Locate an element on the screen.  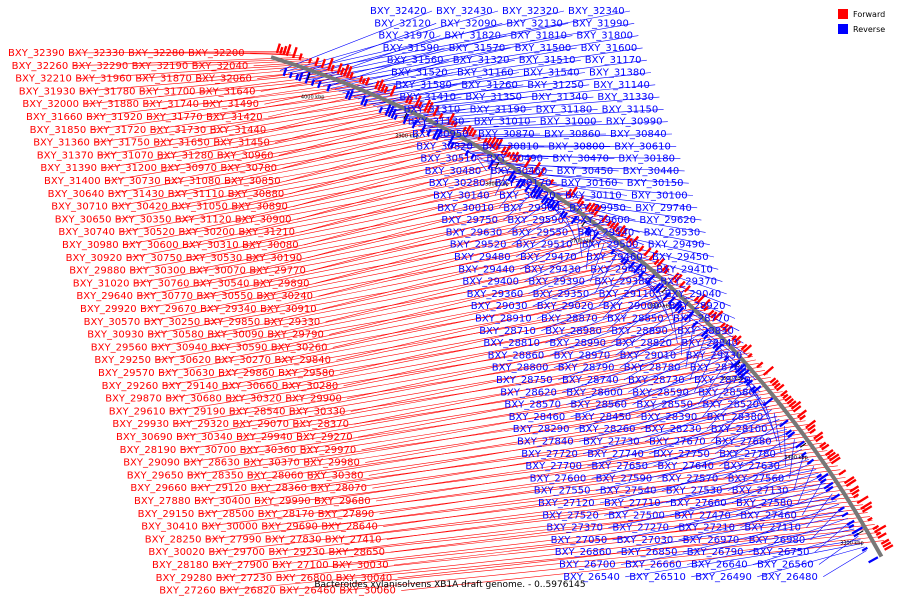
gene-label: BXY_29010 is located at coordinates (648, 355).